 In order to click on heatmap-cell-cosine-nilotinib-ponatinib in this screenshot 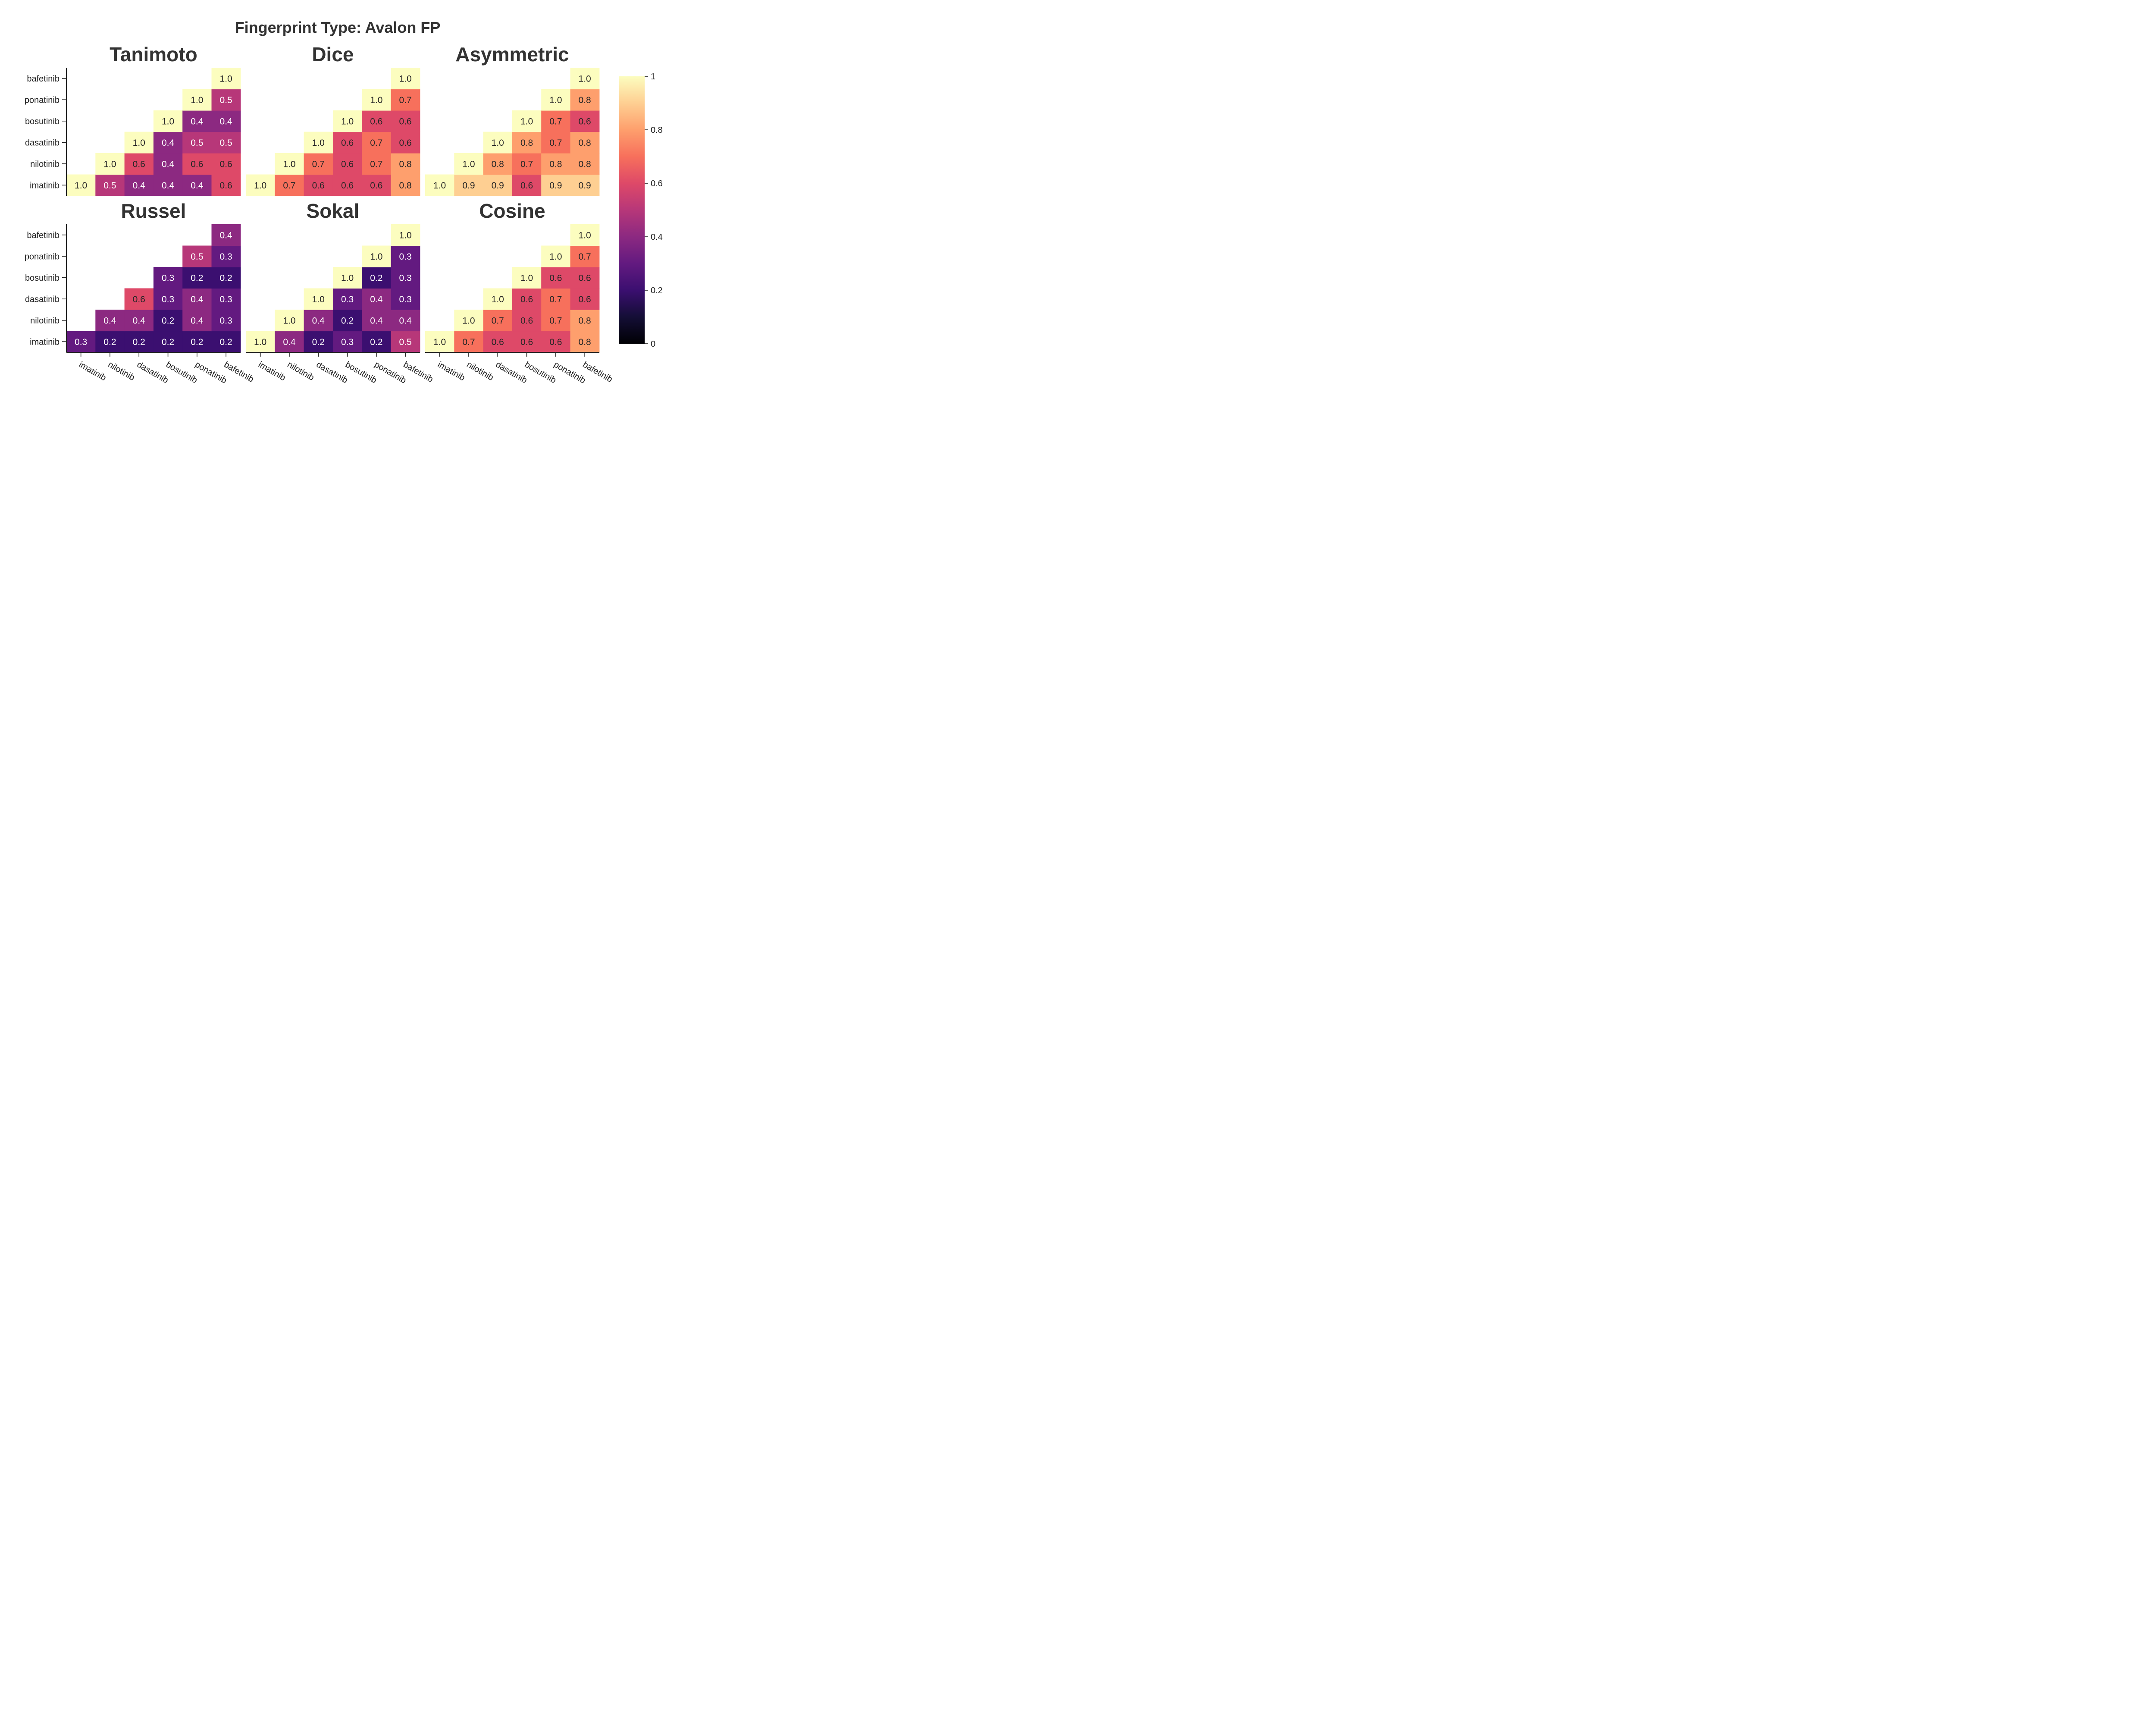, I will do `click(556, 321)`.